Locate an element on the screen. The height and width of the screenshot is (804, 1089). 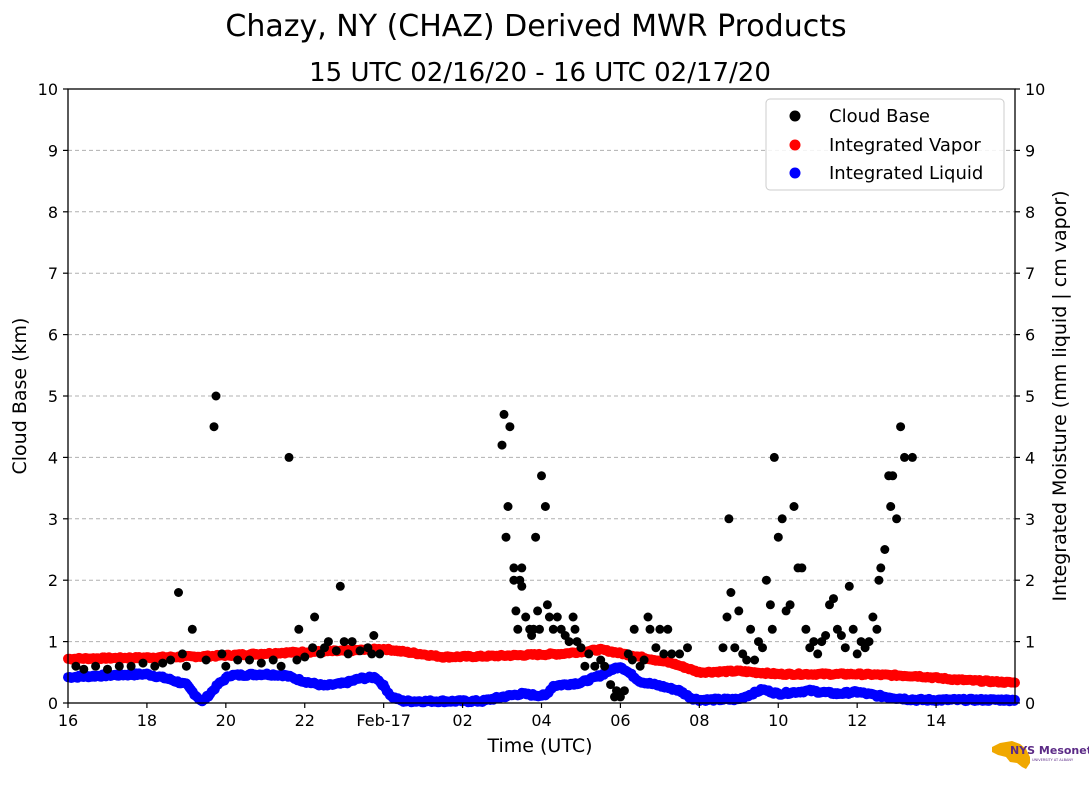
y-tick-label-left: 9 is located at coordinates (53, 150).